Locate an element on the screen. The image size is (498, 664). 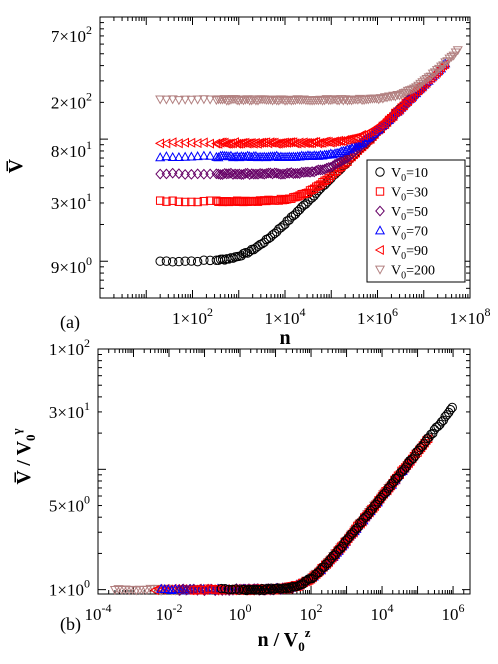
panel-a-y-axis-title: V̅ is located at coordinates (16, 165).